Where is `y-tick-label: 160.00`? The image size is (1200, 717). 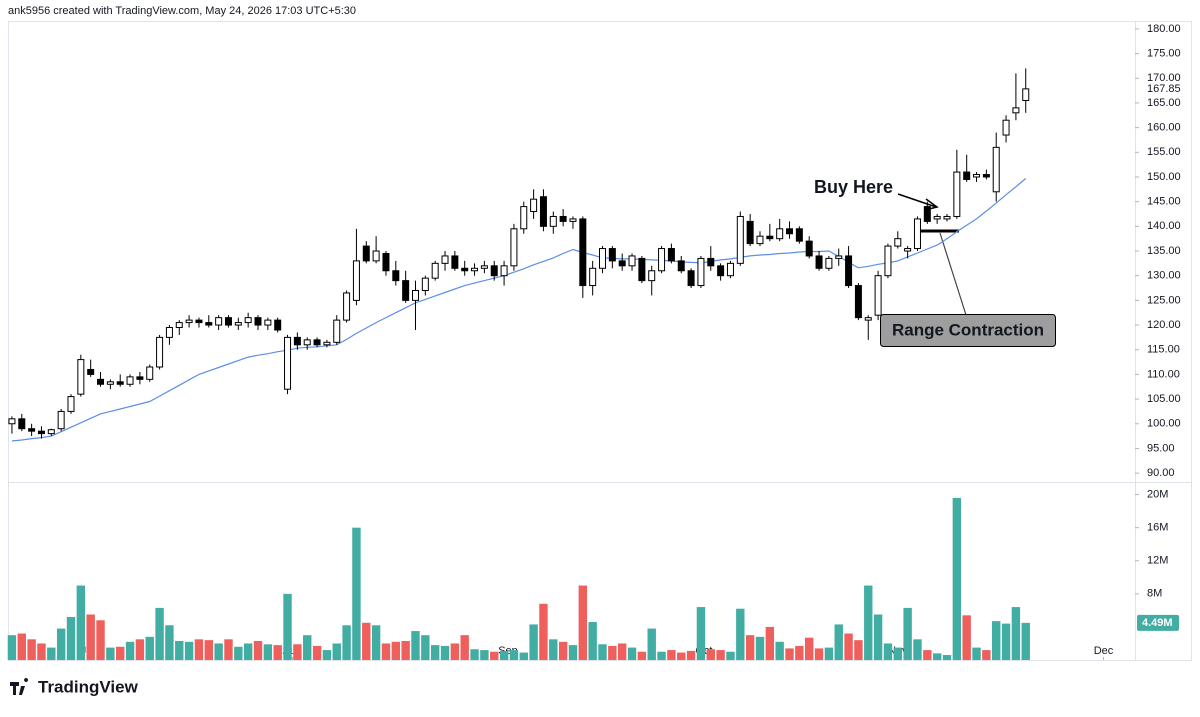 y-tick-label: 160.00 is located at coordinates (1164, 128).